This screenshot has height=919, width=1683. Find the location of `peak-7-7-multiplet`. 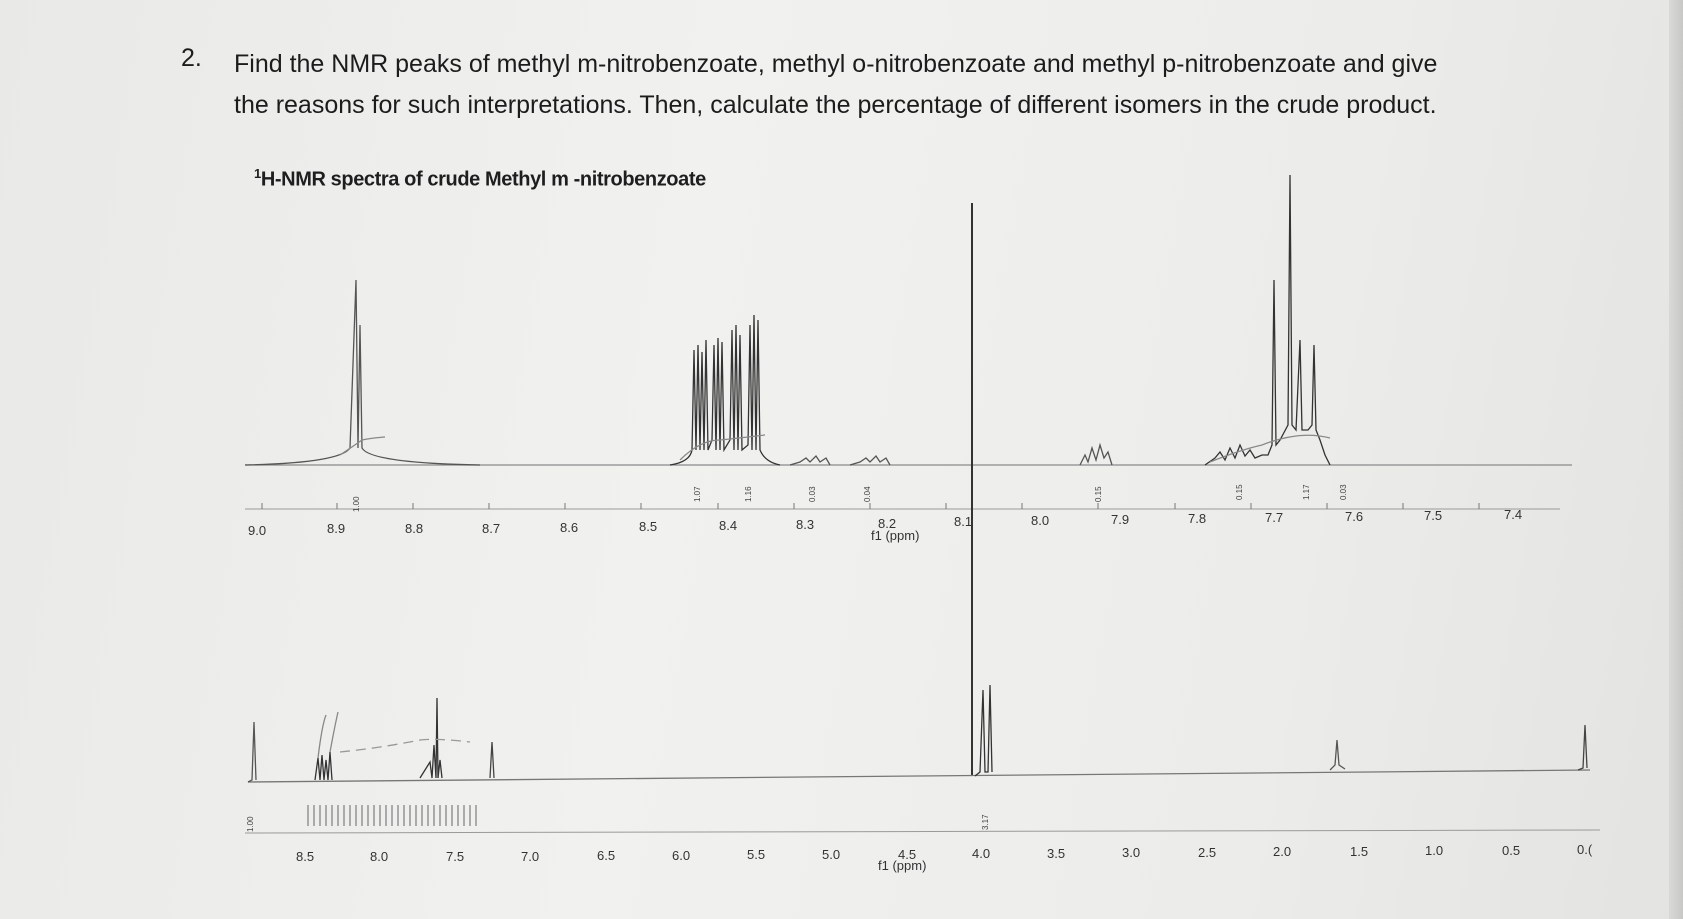

peak-7-7-multiplet is located at coordinates (1267, 320).